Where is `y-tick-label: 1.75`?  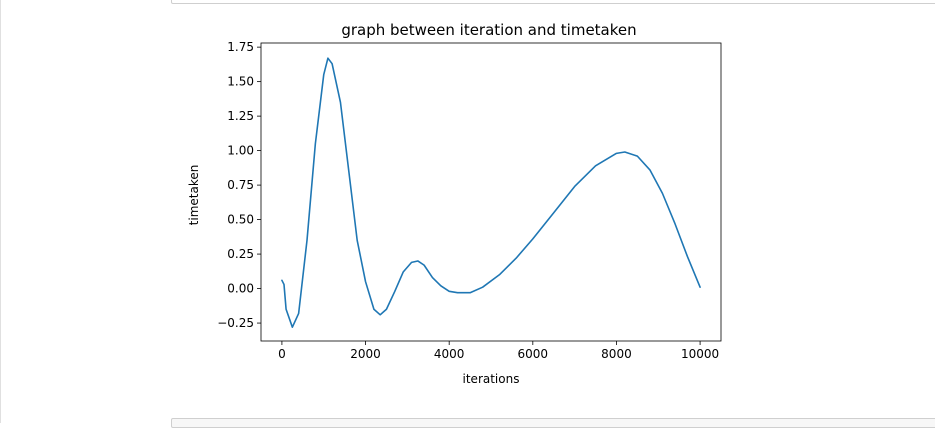
y-tick-label: 1.75 is located at coordinates (240, 47).